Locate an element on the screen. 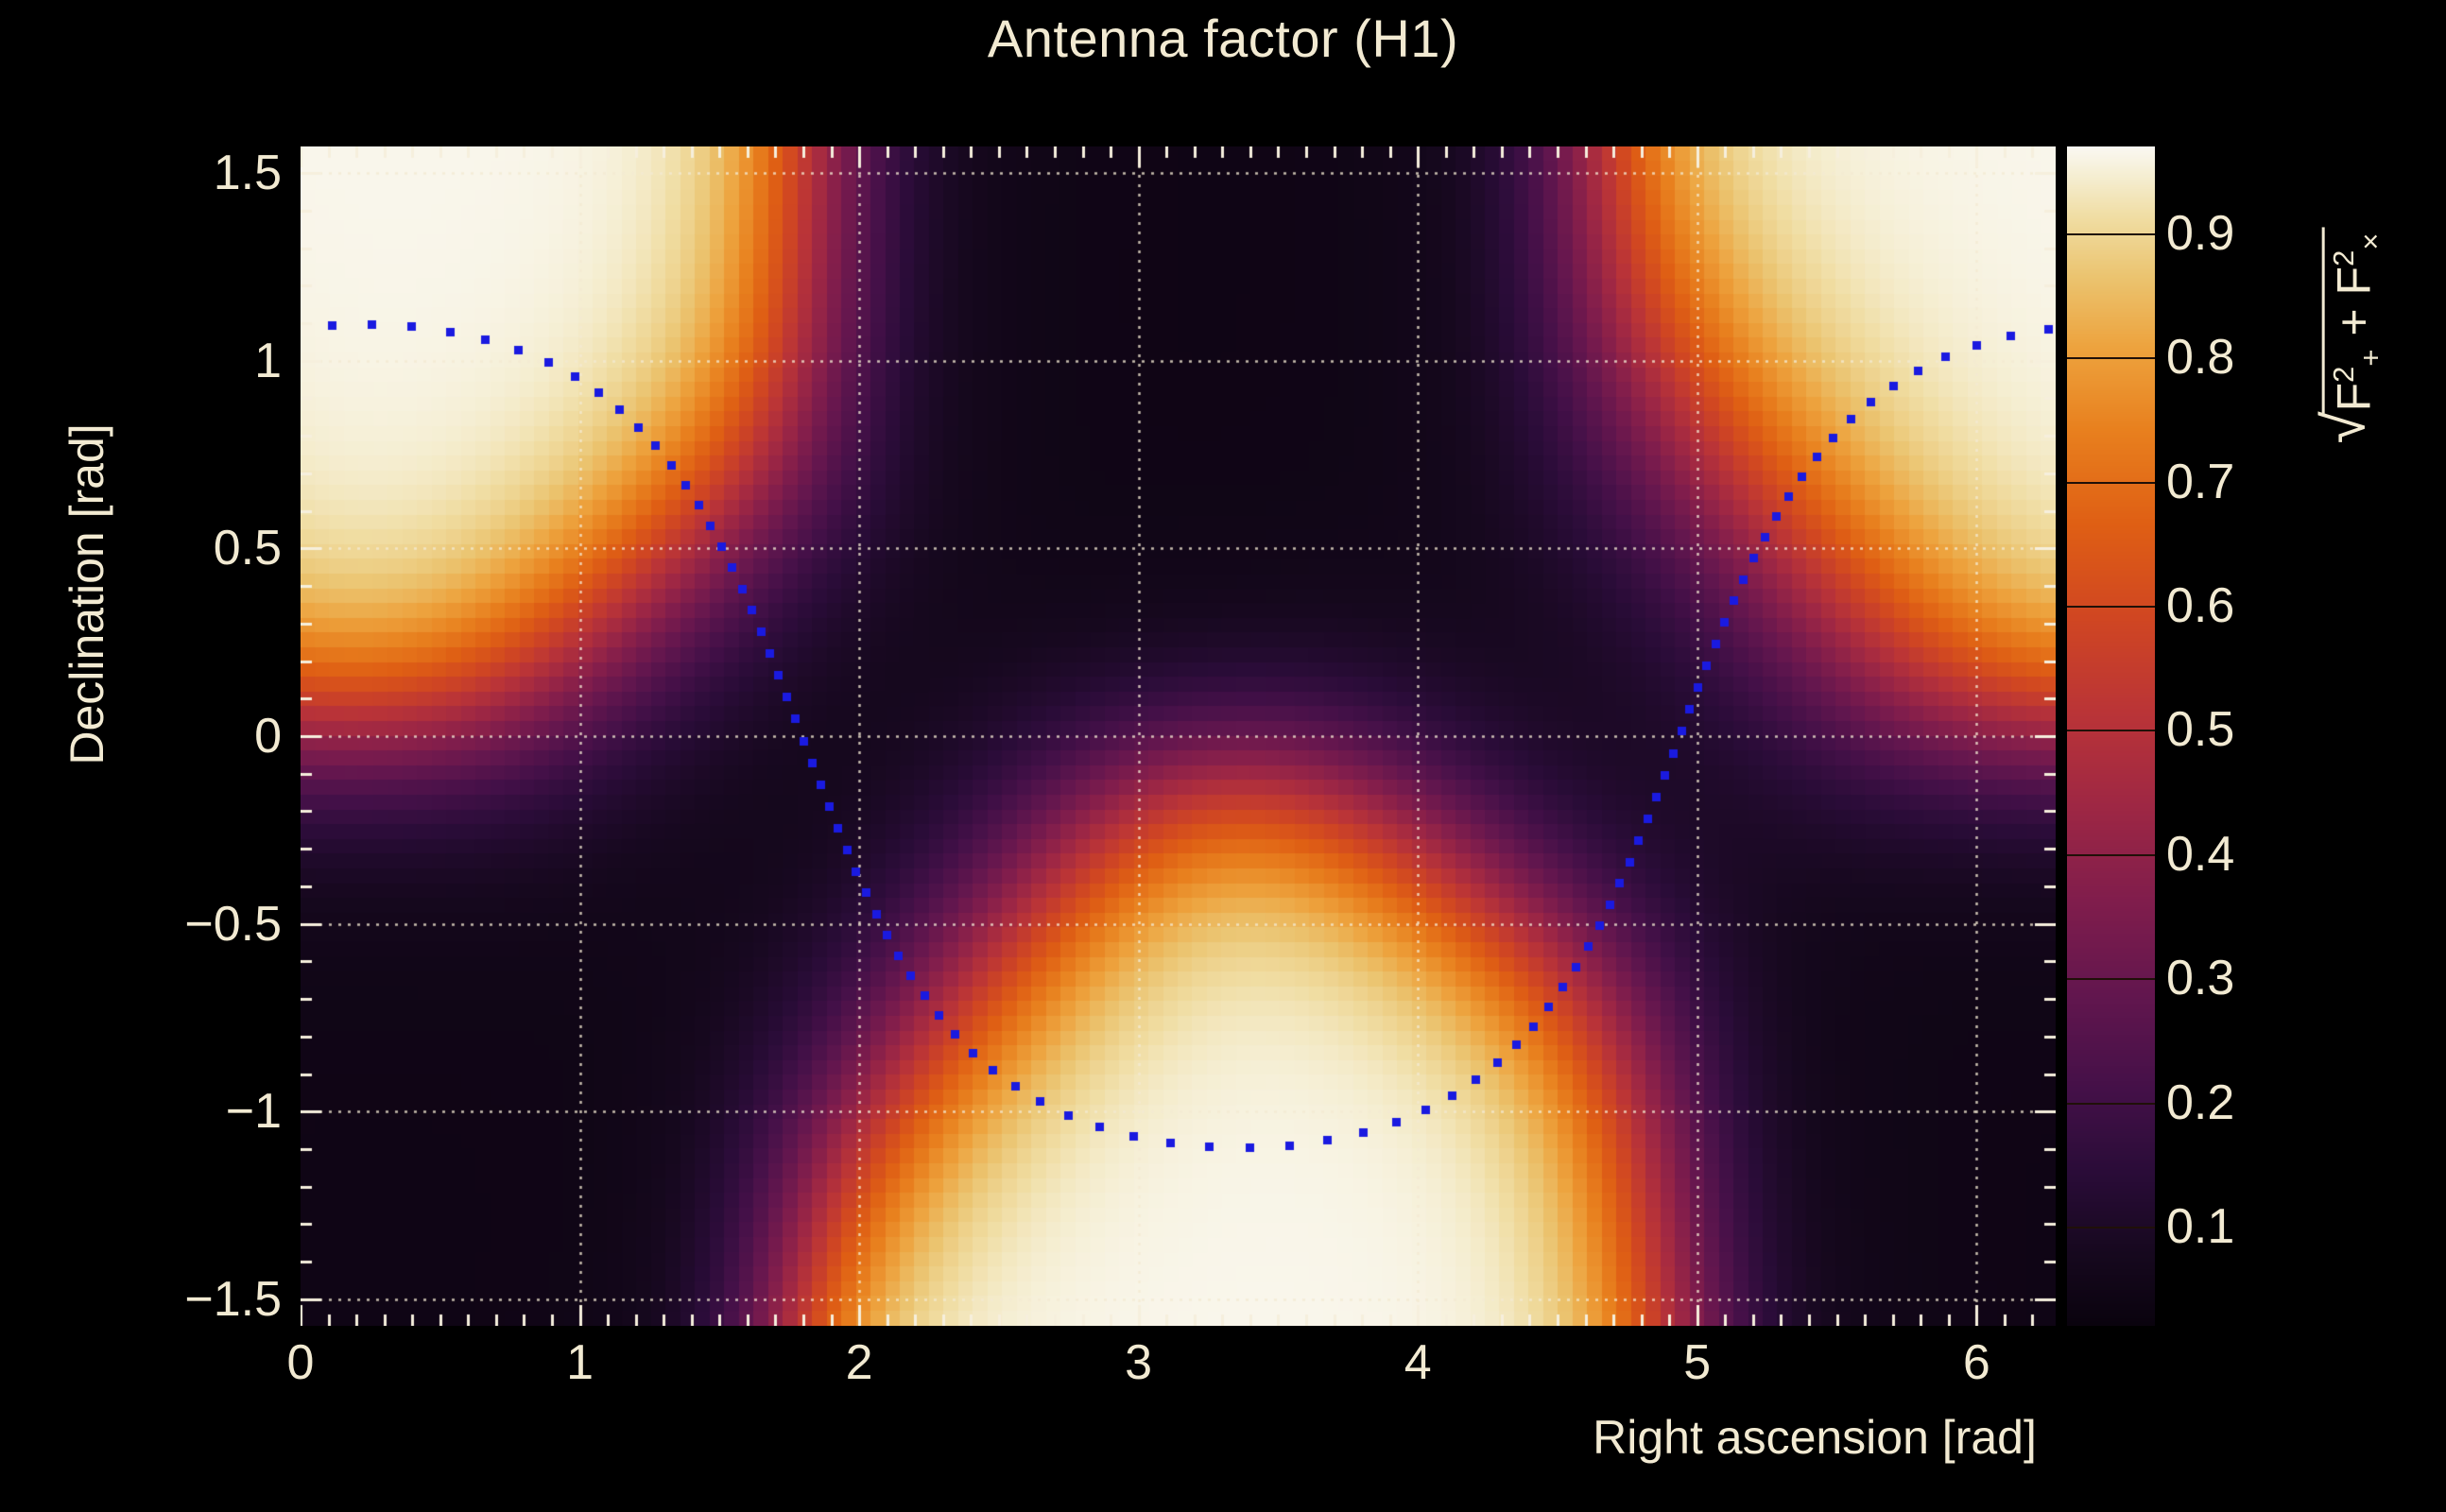  colorbar-tick-label-0.2: 0.2 is located at coordinates (2200, 1102).